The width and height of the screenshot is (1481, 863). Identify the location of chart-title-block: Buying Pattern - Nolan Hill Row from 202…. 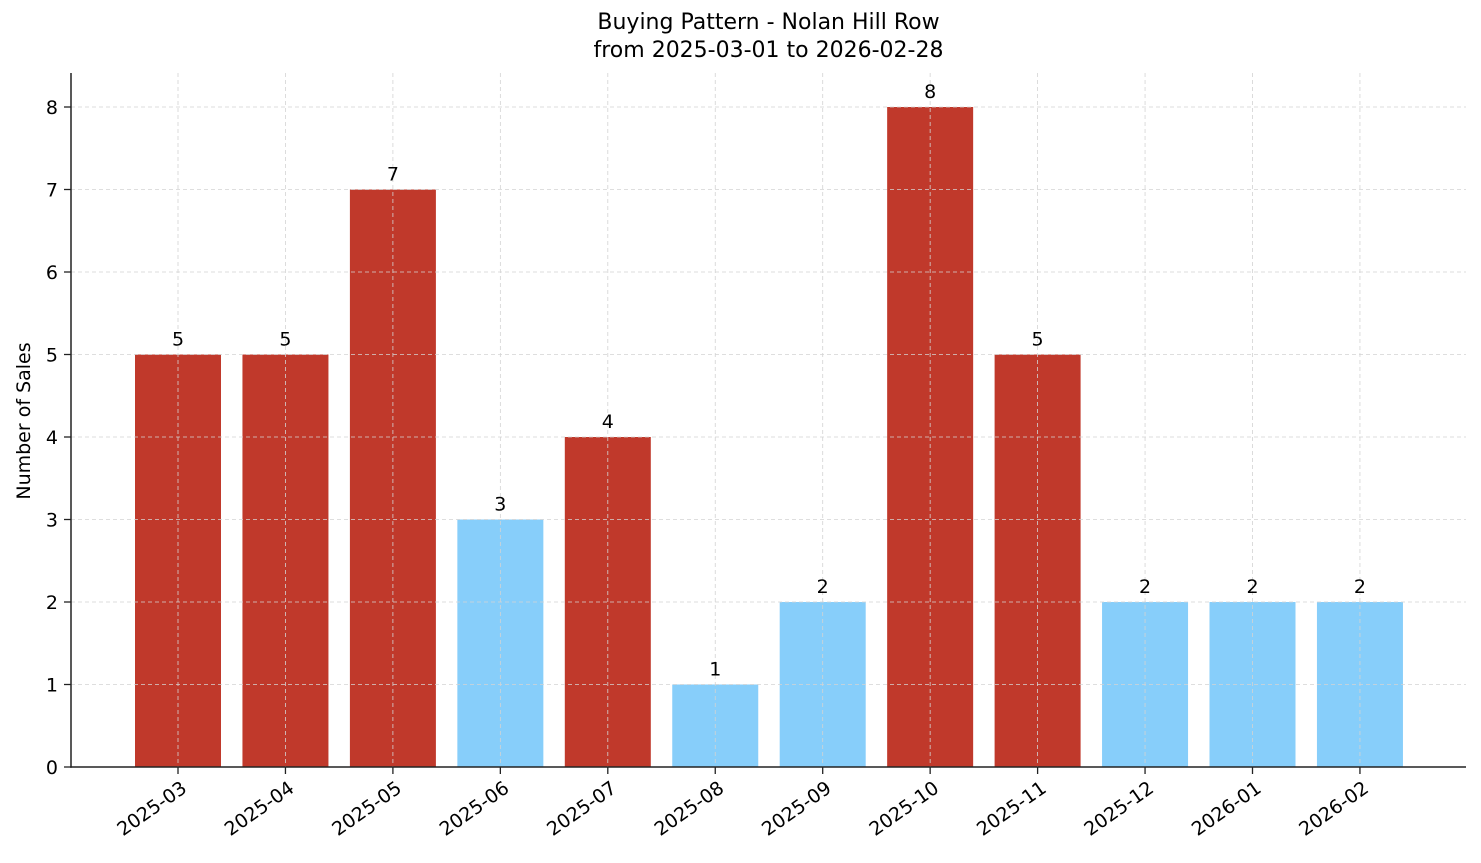
(740, 37).